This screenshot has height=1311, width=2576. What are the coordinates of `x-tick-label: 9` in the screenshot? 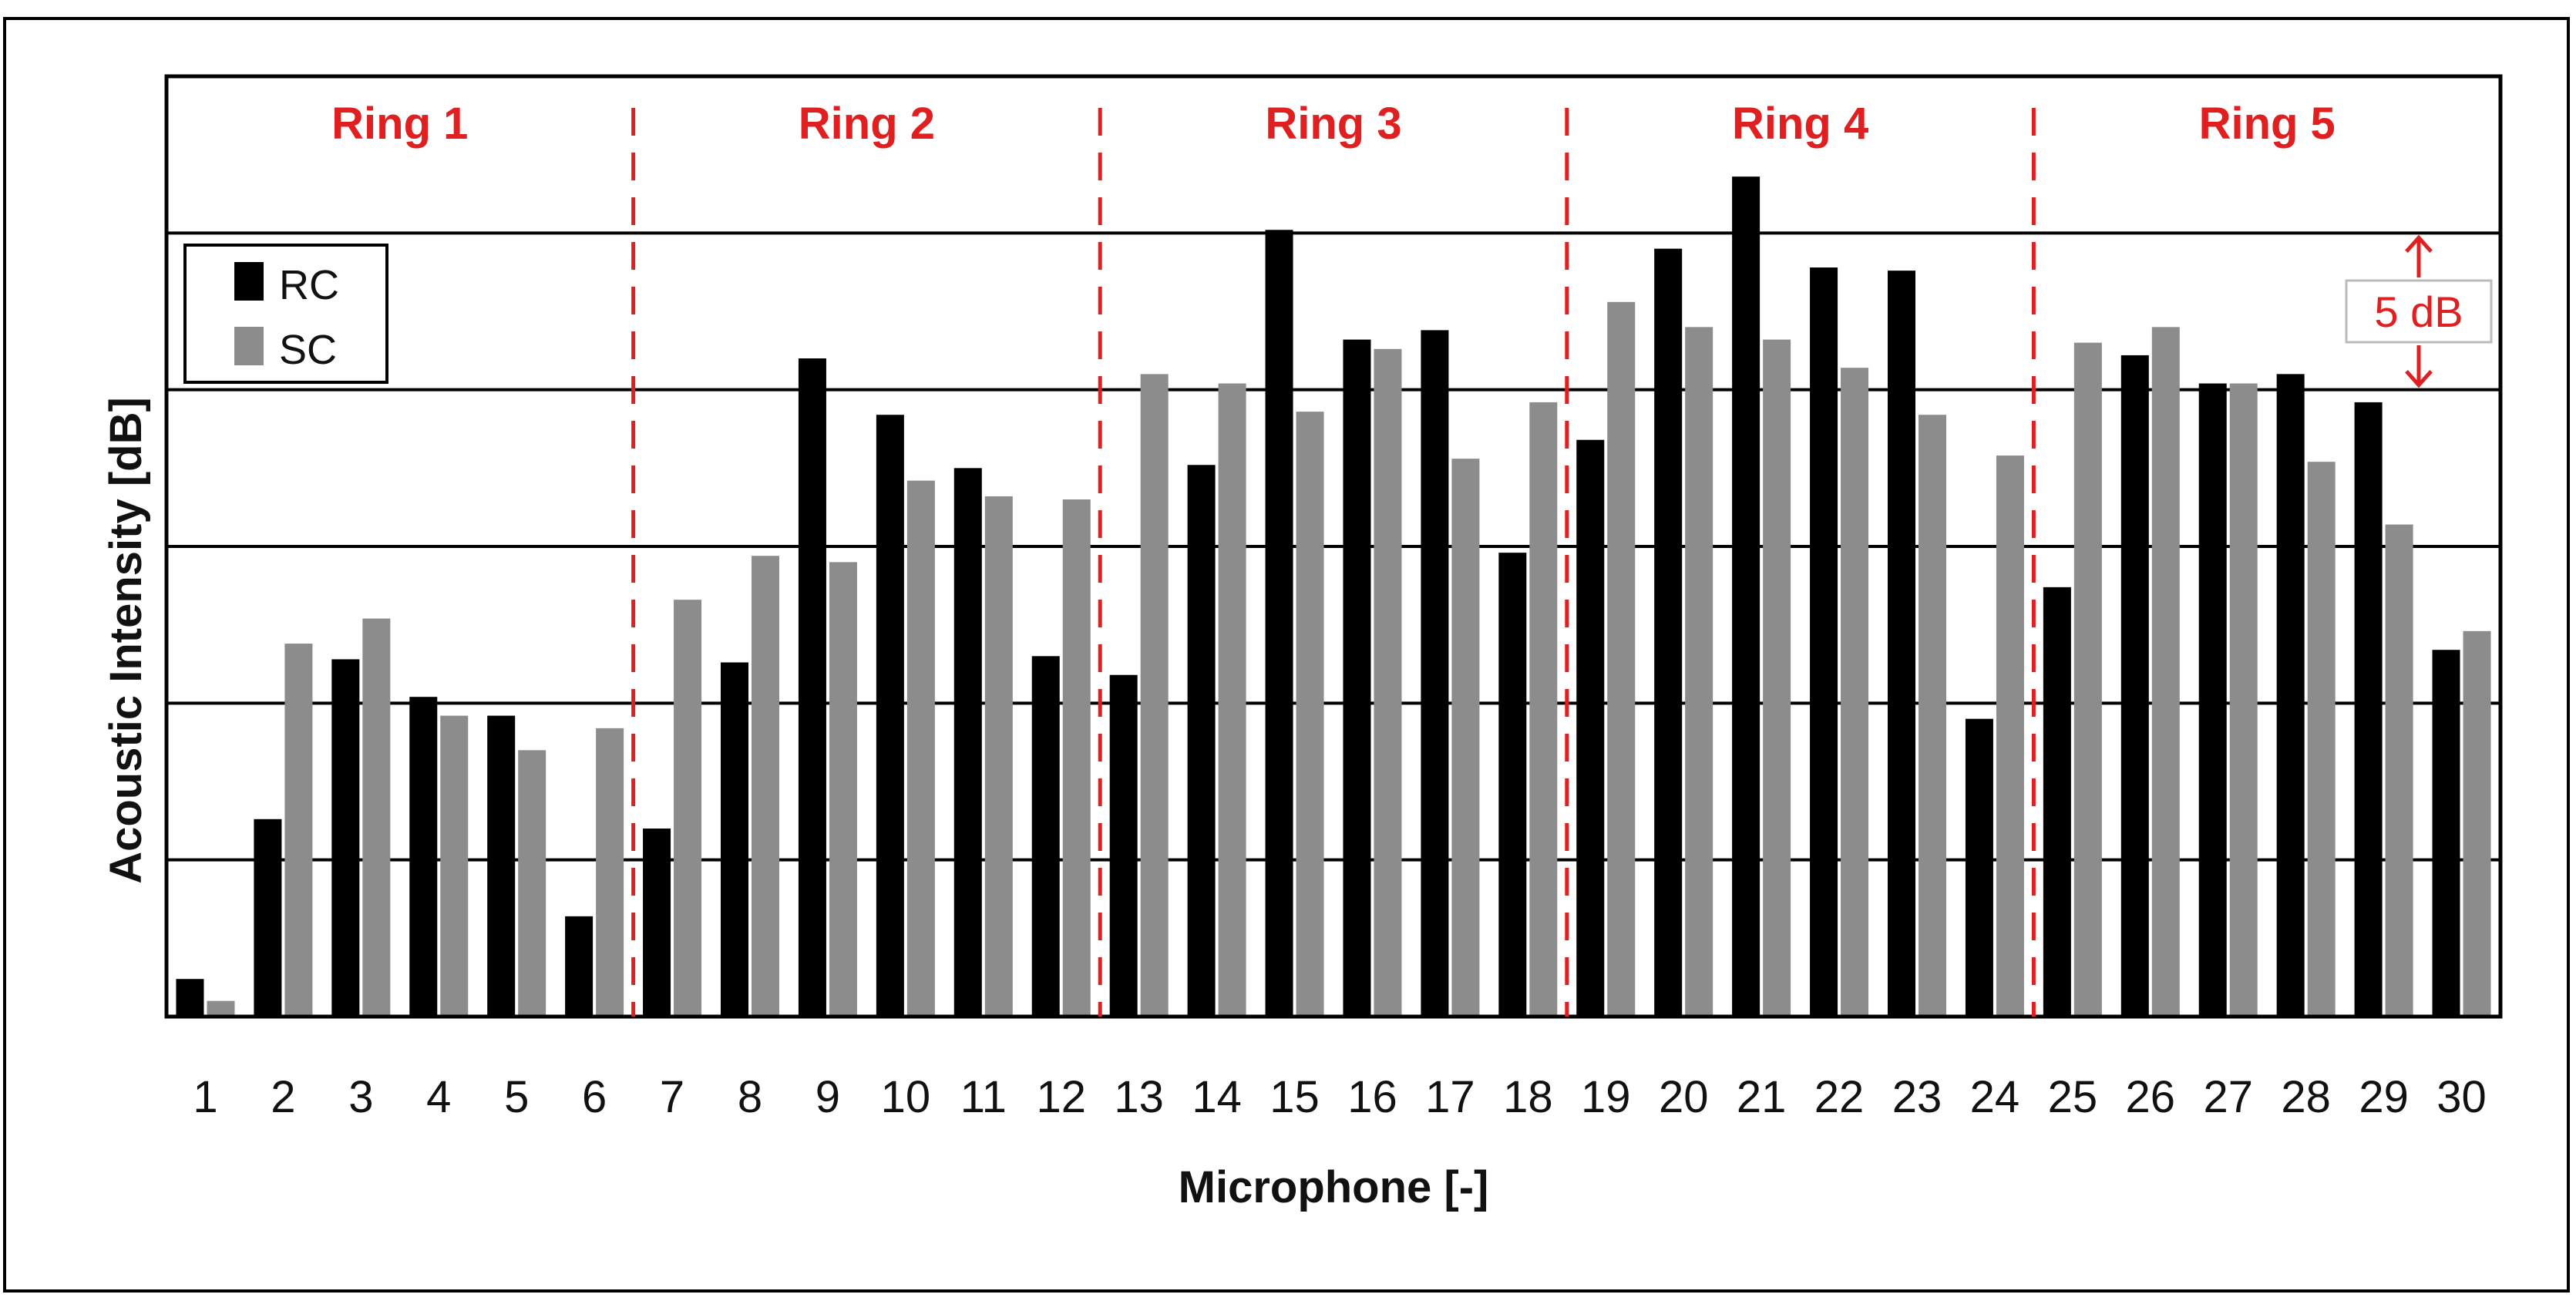 It's located at (828, 1097).